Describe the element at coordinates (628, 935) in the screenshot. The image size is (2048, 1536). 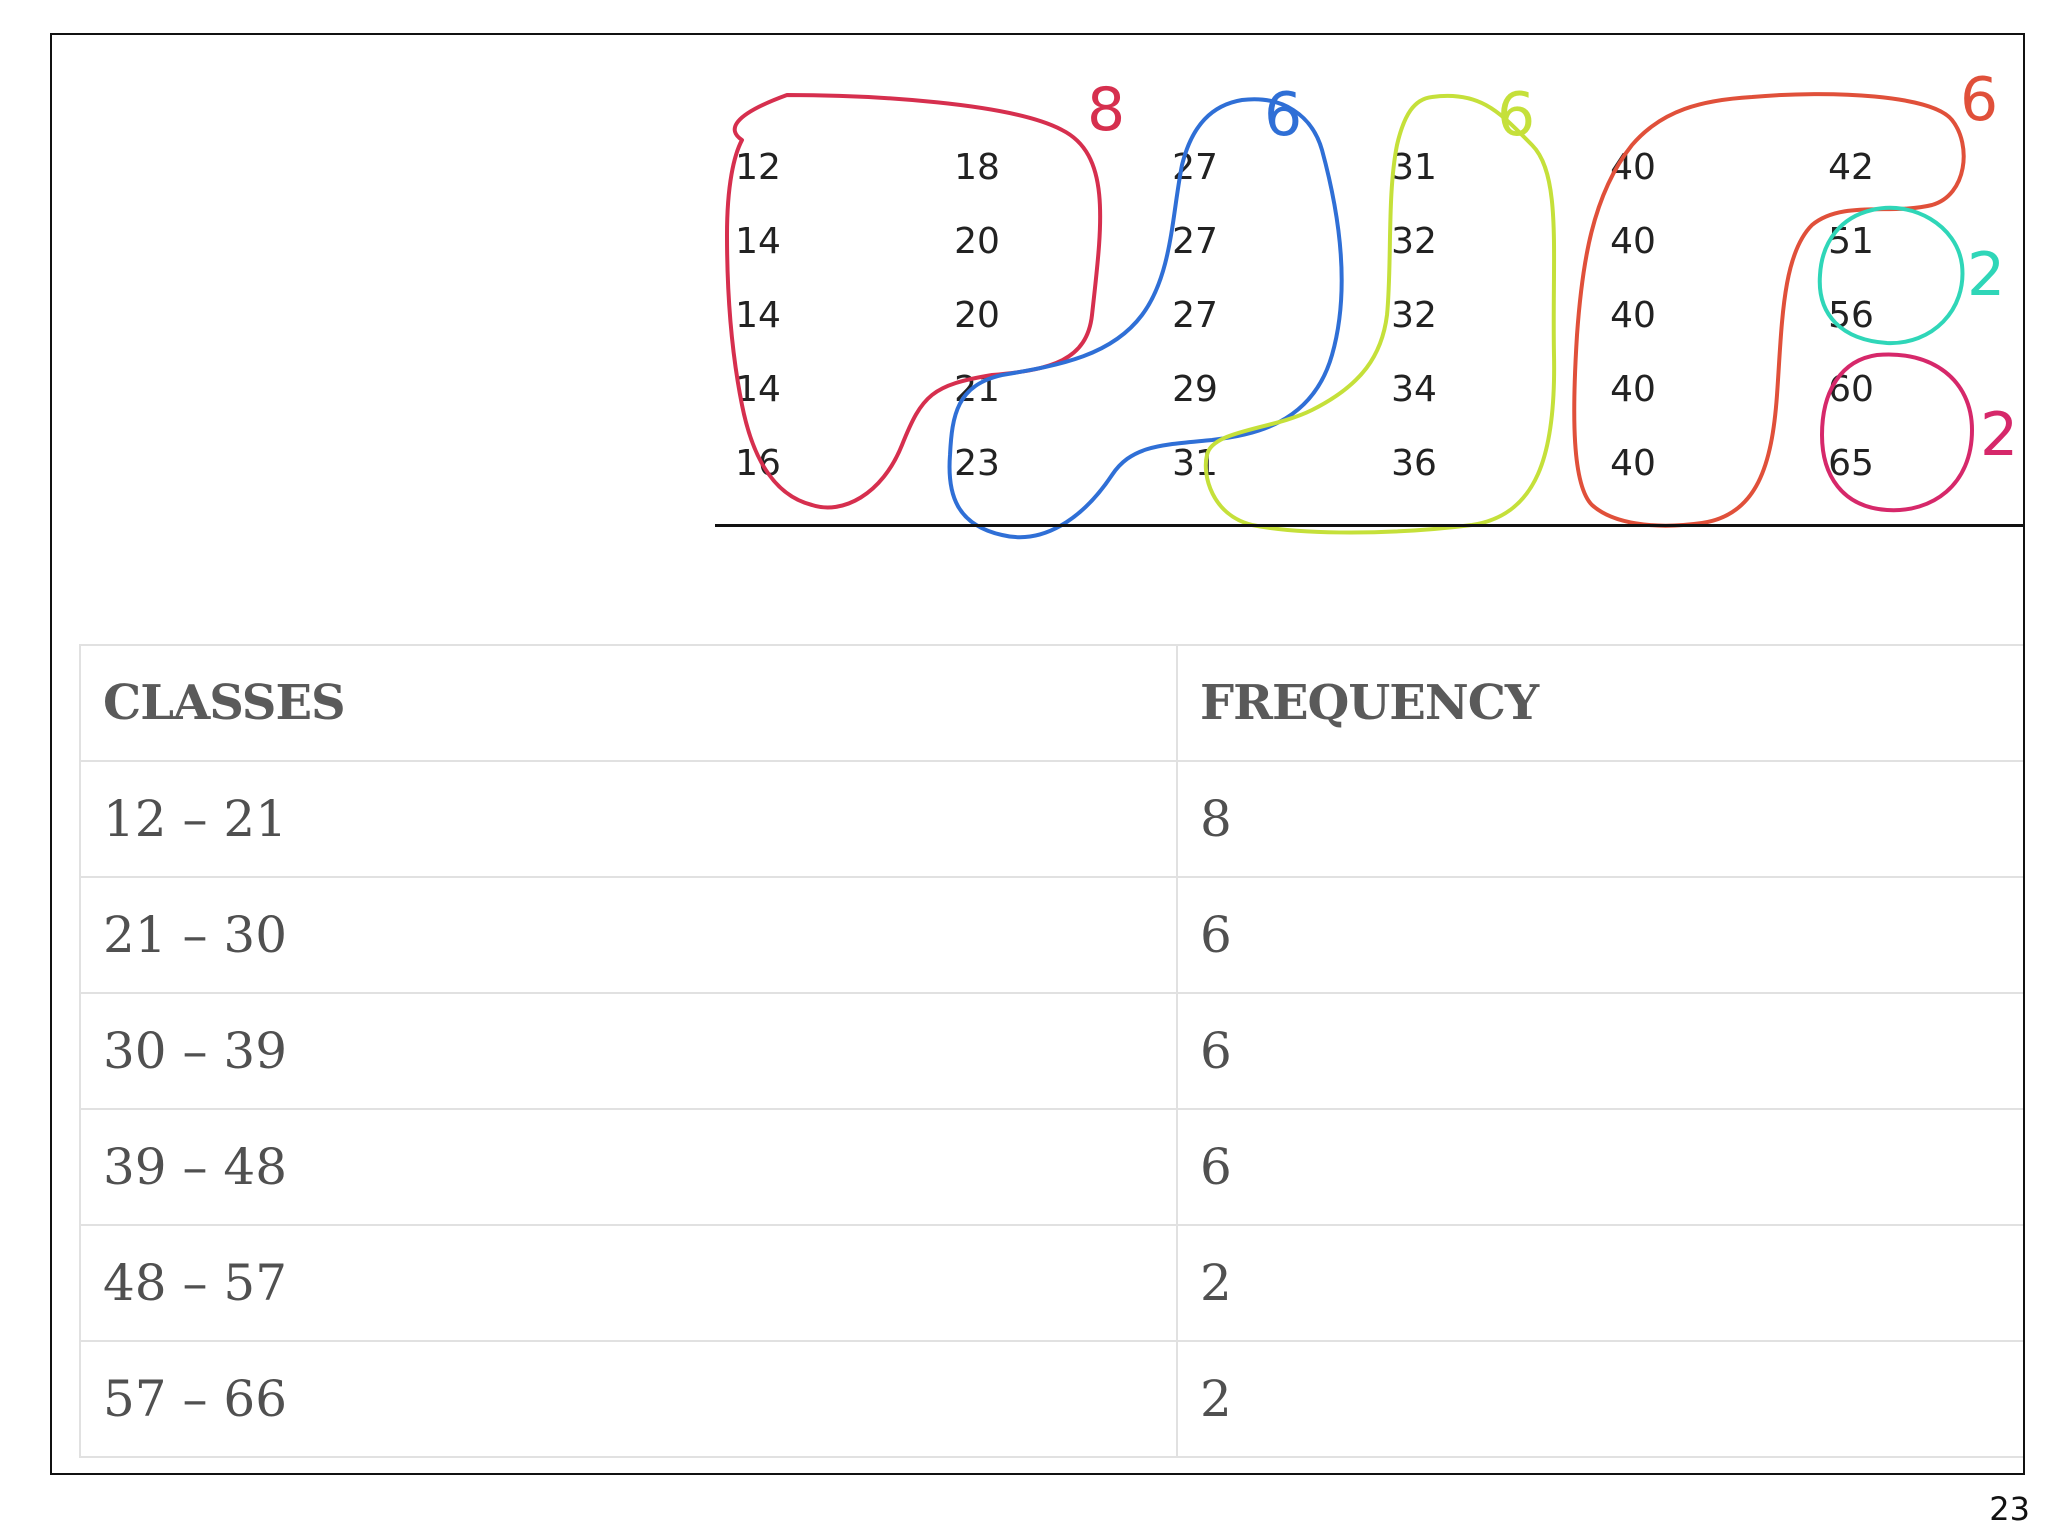
I see `class-interval-cell: 21 – 30` at that location.